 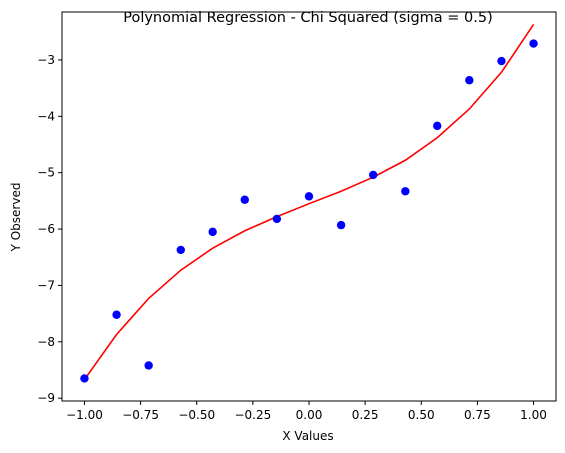 What do you see at coordinates (84, 415) in the screenshot?
I see `x-tick-label: −1.00` at bounding box center [84, 415].